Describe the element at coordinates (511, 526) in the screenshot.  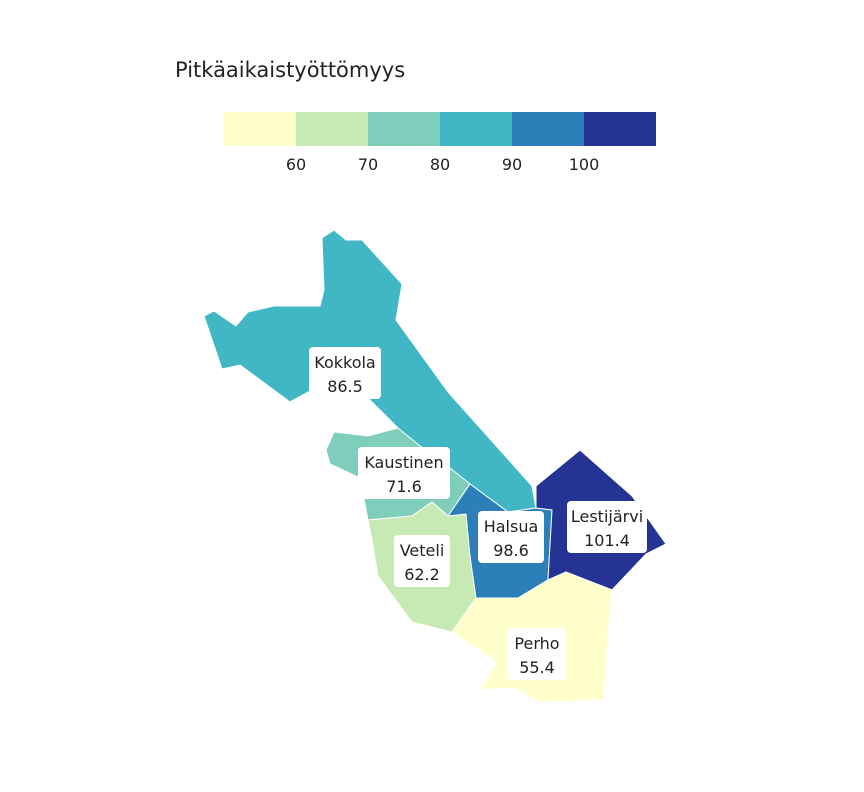
I see `label-name: Halsua` at that location.